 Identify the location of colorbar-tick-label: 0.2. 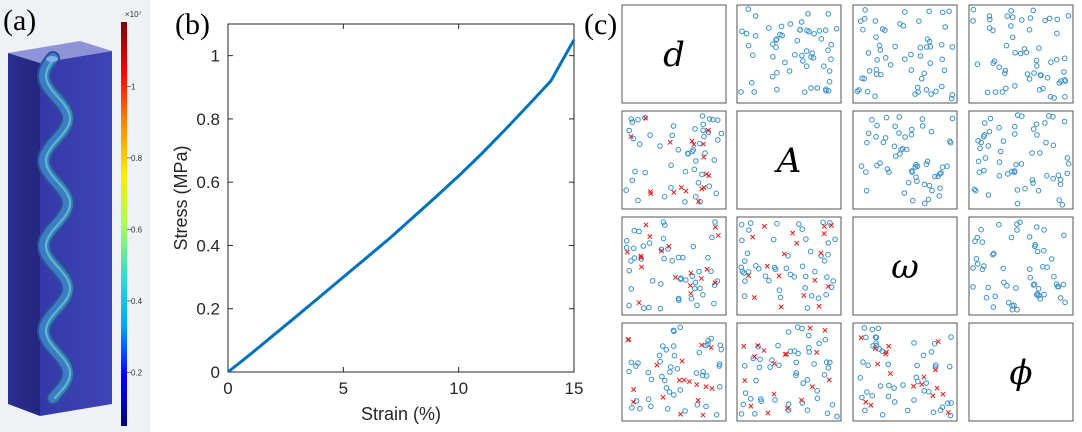
(137, 372).